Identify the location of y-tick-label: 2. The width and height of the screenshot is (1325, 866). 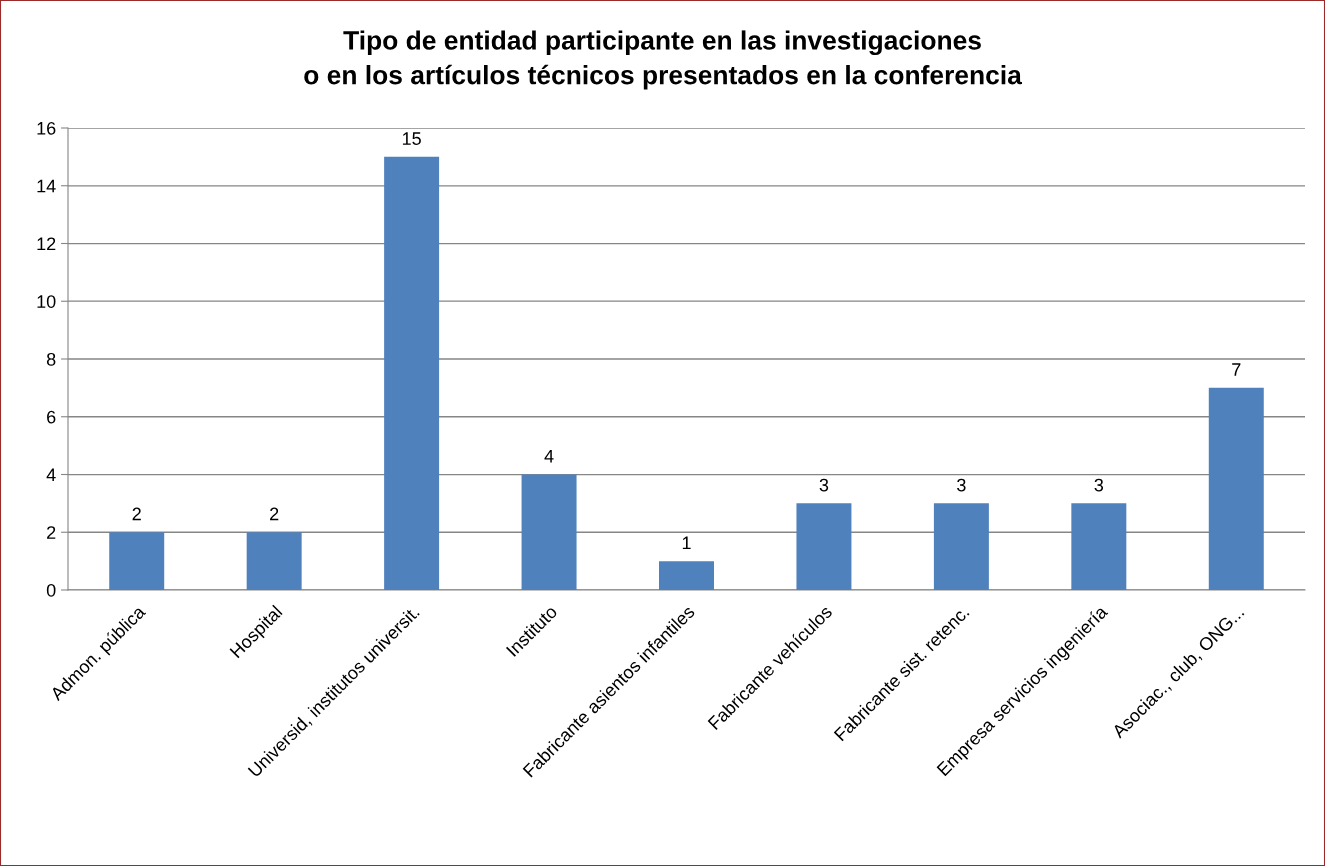
(51, 532).